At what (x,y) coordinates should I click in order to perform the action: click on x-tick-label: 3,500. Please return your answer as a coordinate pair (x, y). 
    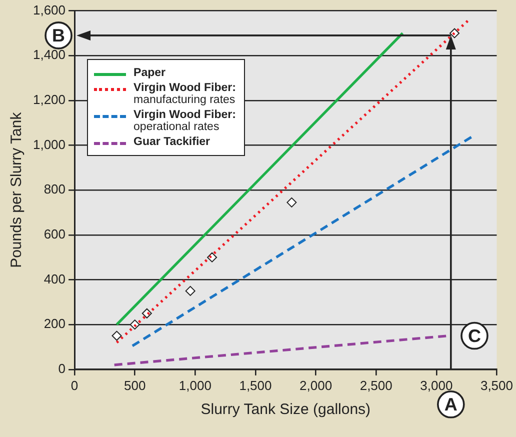
    Looking at the image, I should click on (497, 385).